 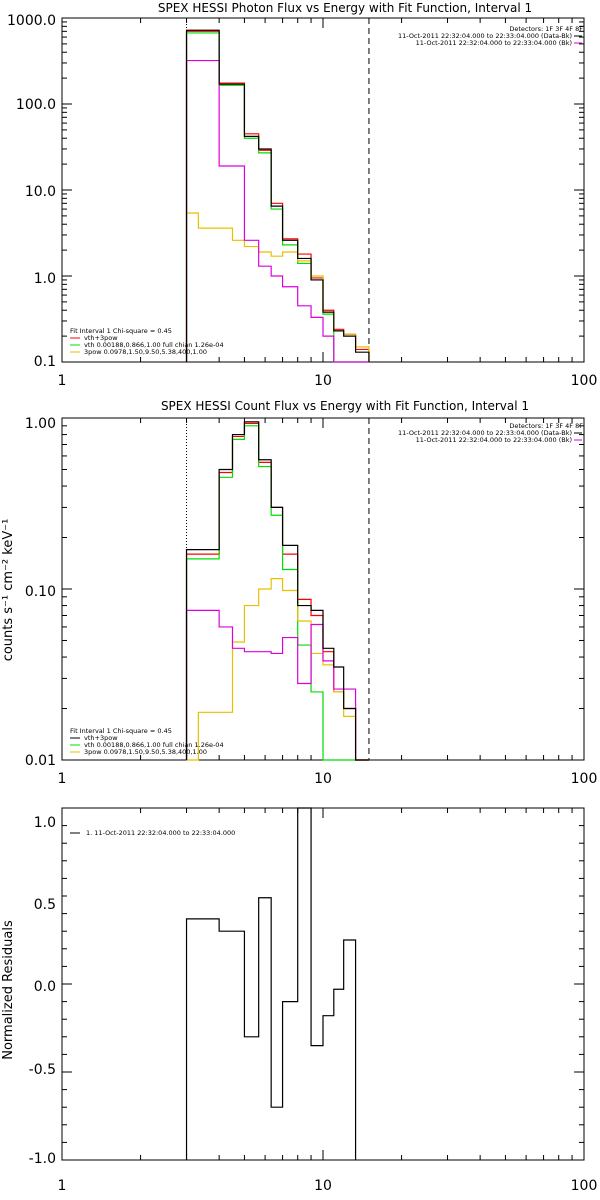 I want to click on panel1-legend-3pow: 3pow 0.0978,1.50,9.50,5.38,400,1.00, so click(x=145, y=352).